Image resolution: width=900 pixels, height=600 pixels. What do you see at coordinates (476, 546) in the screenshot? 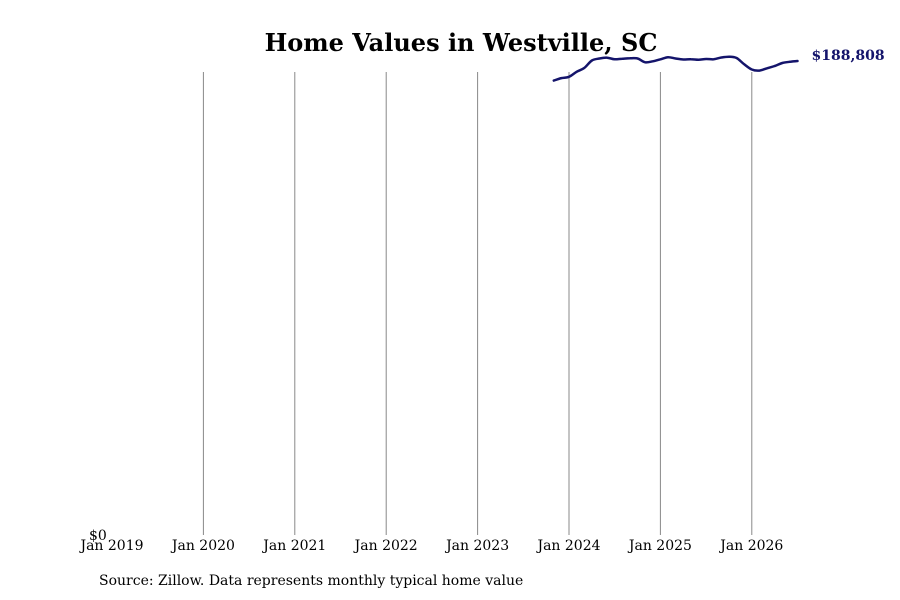
I see `x-tick-label: Jan 2023` at bounding box center [476, 546].